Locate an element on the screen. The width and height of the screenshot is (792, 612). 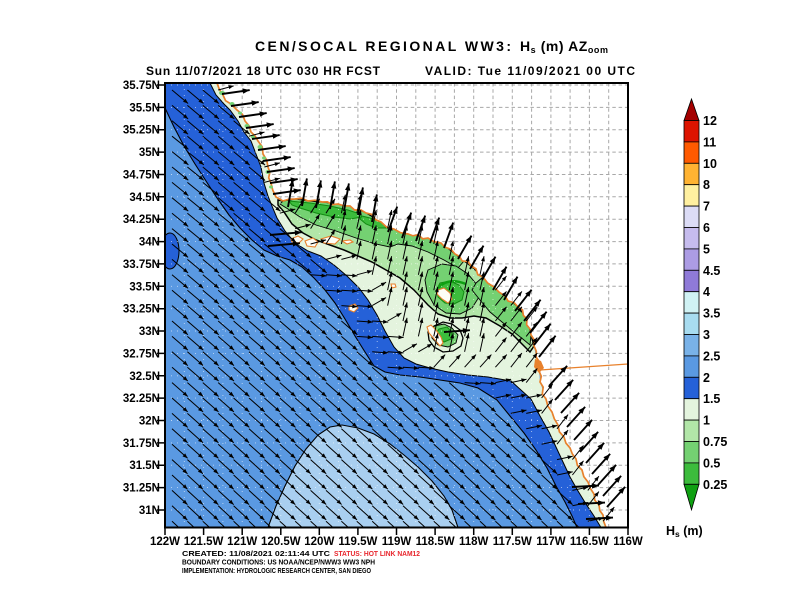
svg-text: 117W is located at coordinates (551, 542).